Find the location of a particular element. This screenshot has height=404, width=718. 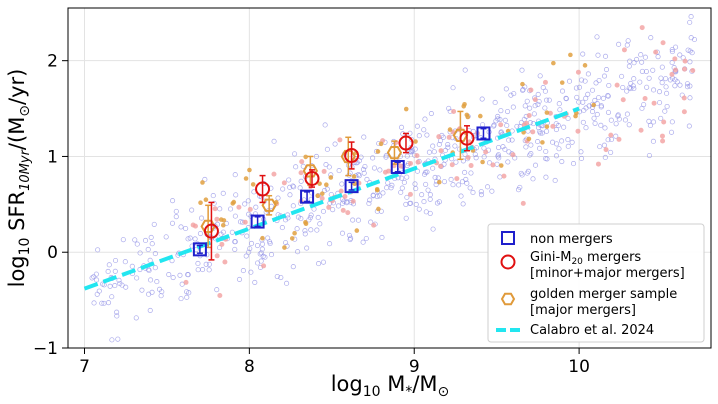

golden-merger-point is located at coordinates (394, 152).